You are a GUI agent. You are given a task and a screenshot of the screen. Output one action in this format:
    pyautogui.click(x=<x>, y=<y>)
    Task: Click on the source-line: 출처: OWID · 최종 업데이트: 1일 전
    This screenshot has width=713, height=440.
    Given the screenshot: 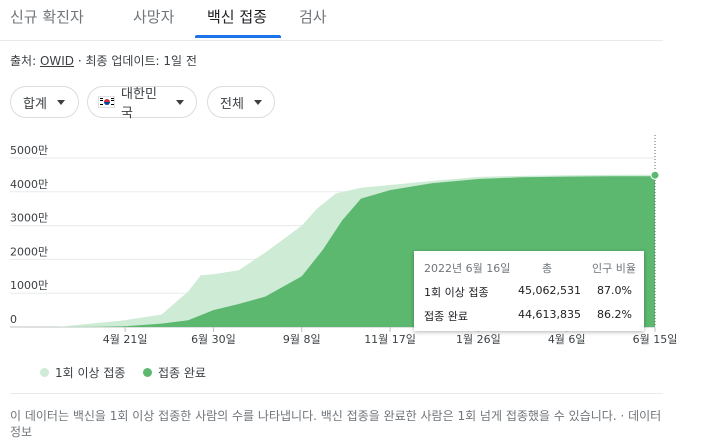 What is the action you would take?
    pyautogui.click(x=103, y=60)
    